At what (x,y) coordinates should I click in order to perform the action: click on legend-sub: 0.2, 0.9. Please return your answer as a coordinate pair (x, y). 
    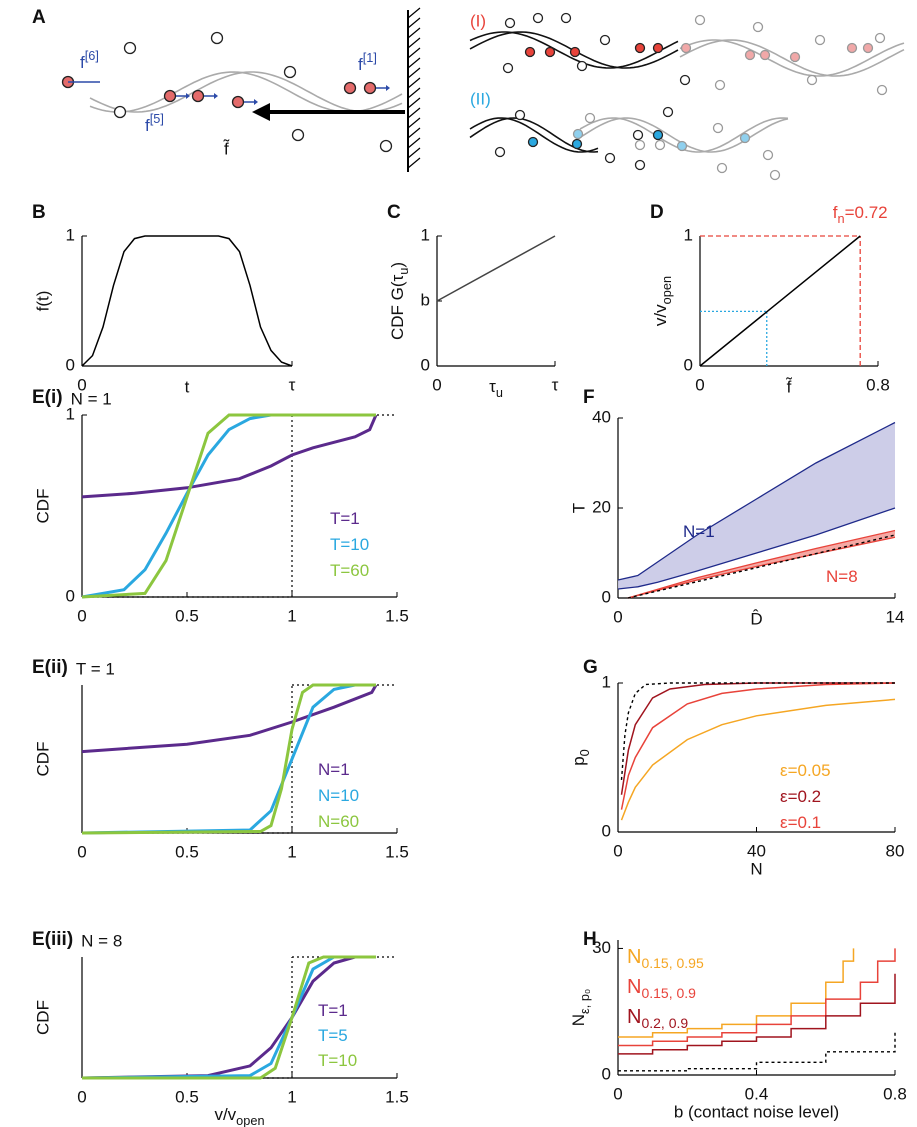
    Looking at the image, I should click on (664, 1023).